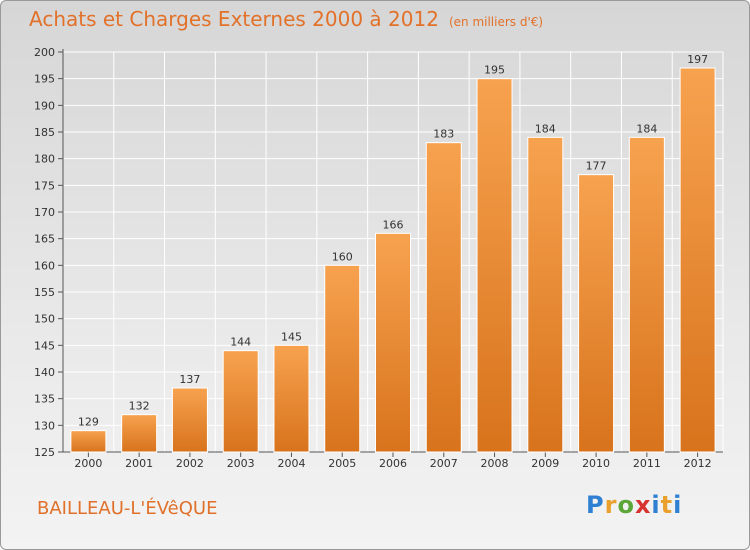 This screenshot has height=550, width=750. Describe the element at coordinates (443, 134) in the screenshot. I see `data-label: 183` at that location.